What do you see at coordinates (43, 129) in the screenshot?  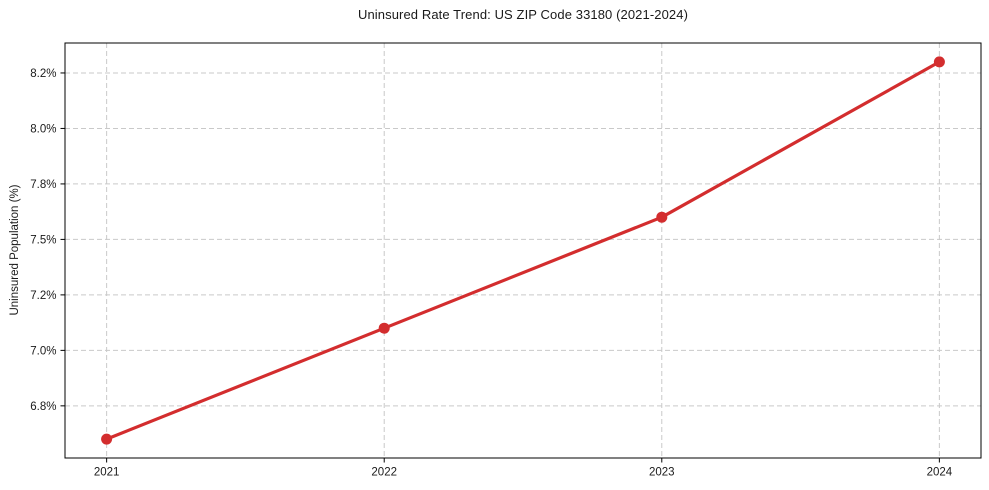 I see `y-tick-label: 8.0%` at bounding box center [43, 129].